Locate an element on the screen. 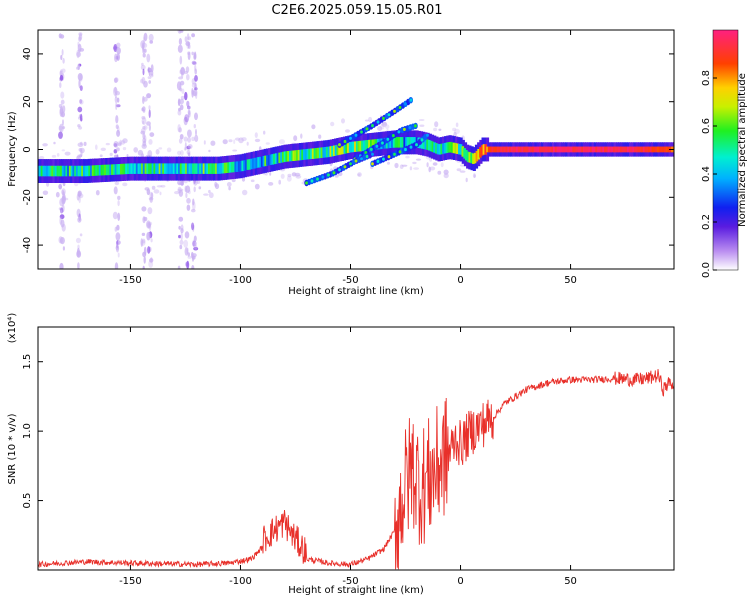  x-tick-label: -100 is located at coordinates (240, 280).